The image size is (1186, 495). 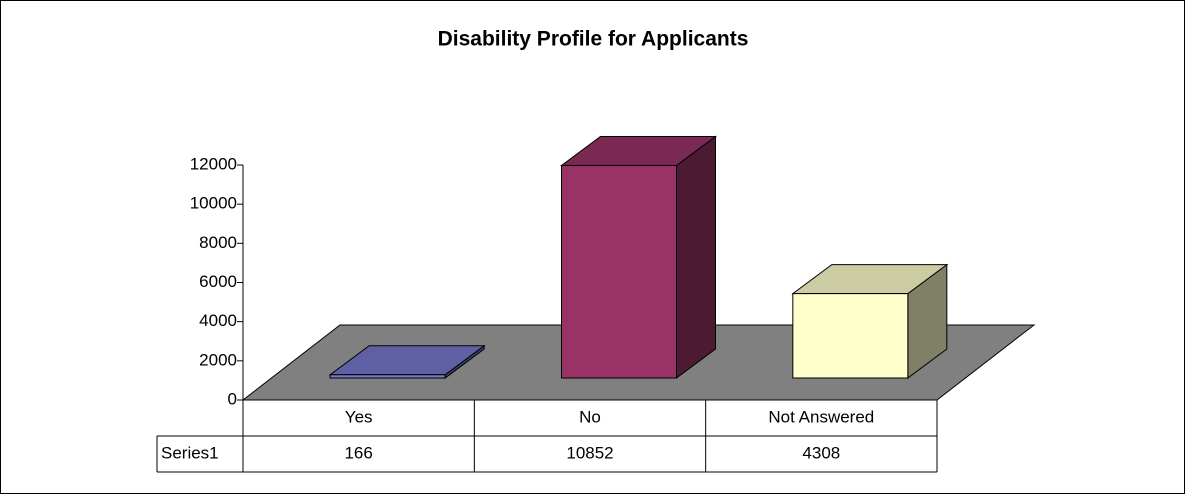 What do you see at coordinates (218, 320) in the screenshot?
I see `y-tick-label: 4000` at bounding box center [218, 320].